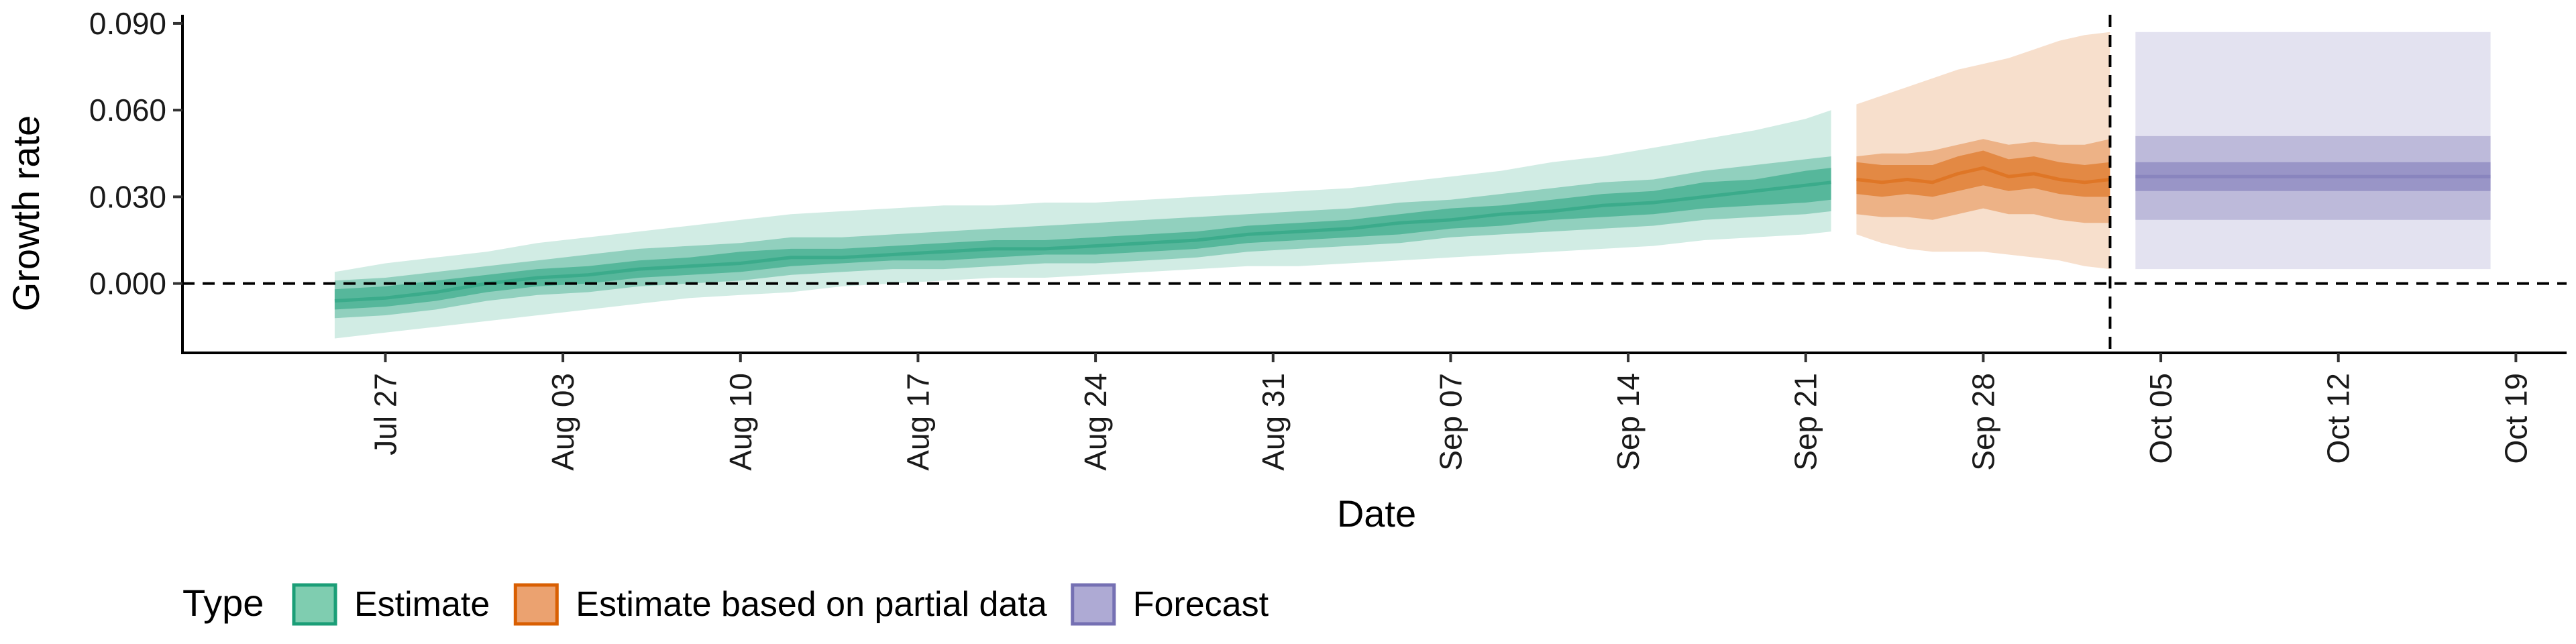 This screenshot has height=644, width=2576. Describe the element at coordinates (2338, 418) in the screenshot. I see `x-tick-label: Oct 12` at that location.